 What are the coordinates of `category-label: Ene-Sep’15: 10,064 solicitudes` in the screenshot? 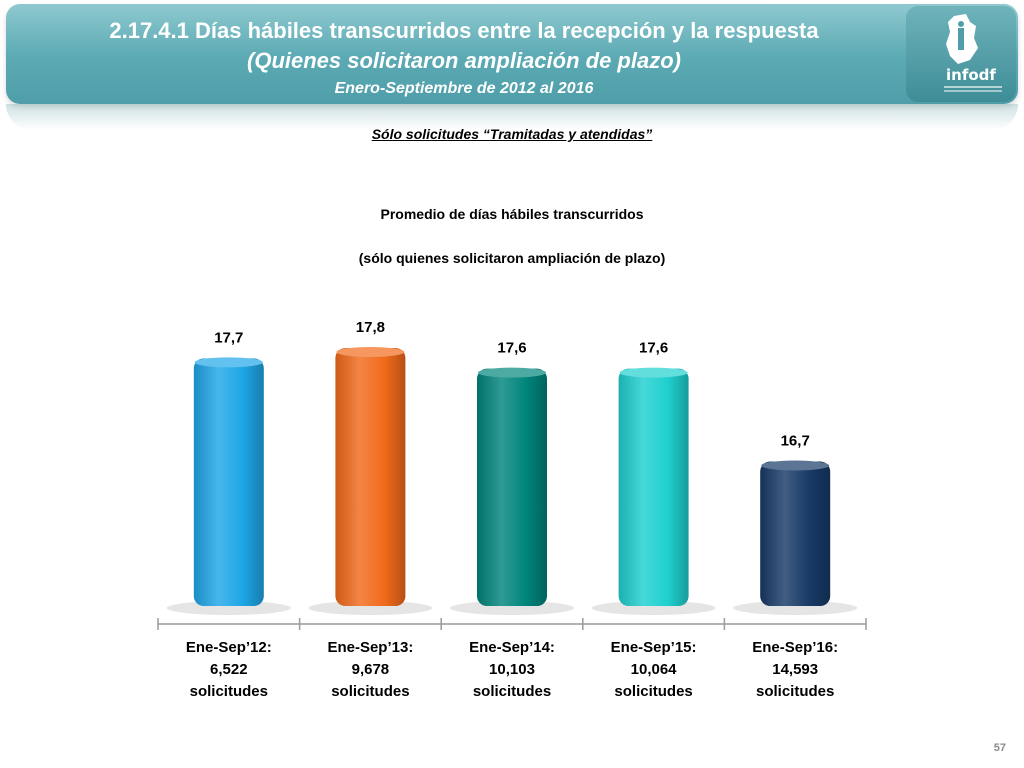 It's located at (654, 670).